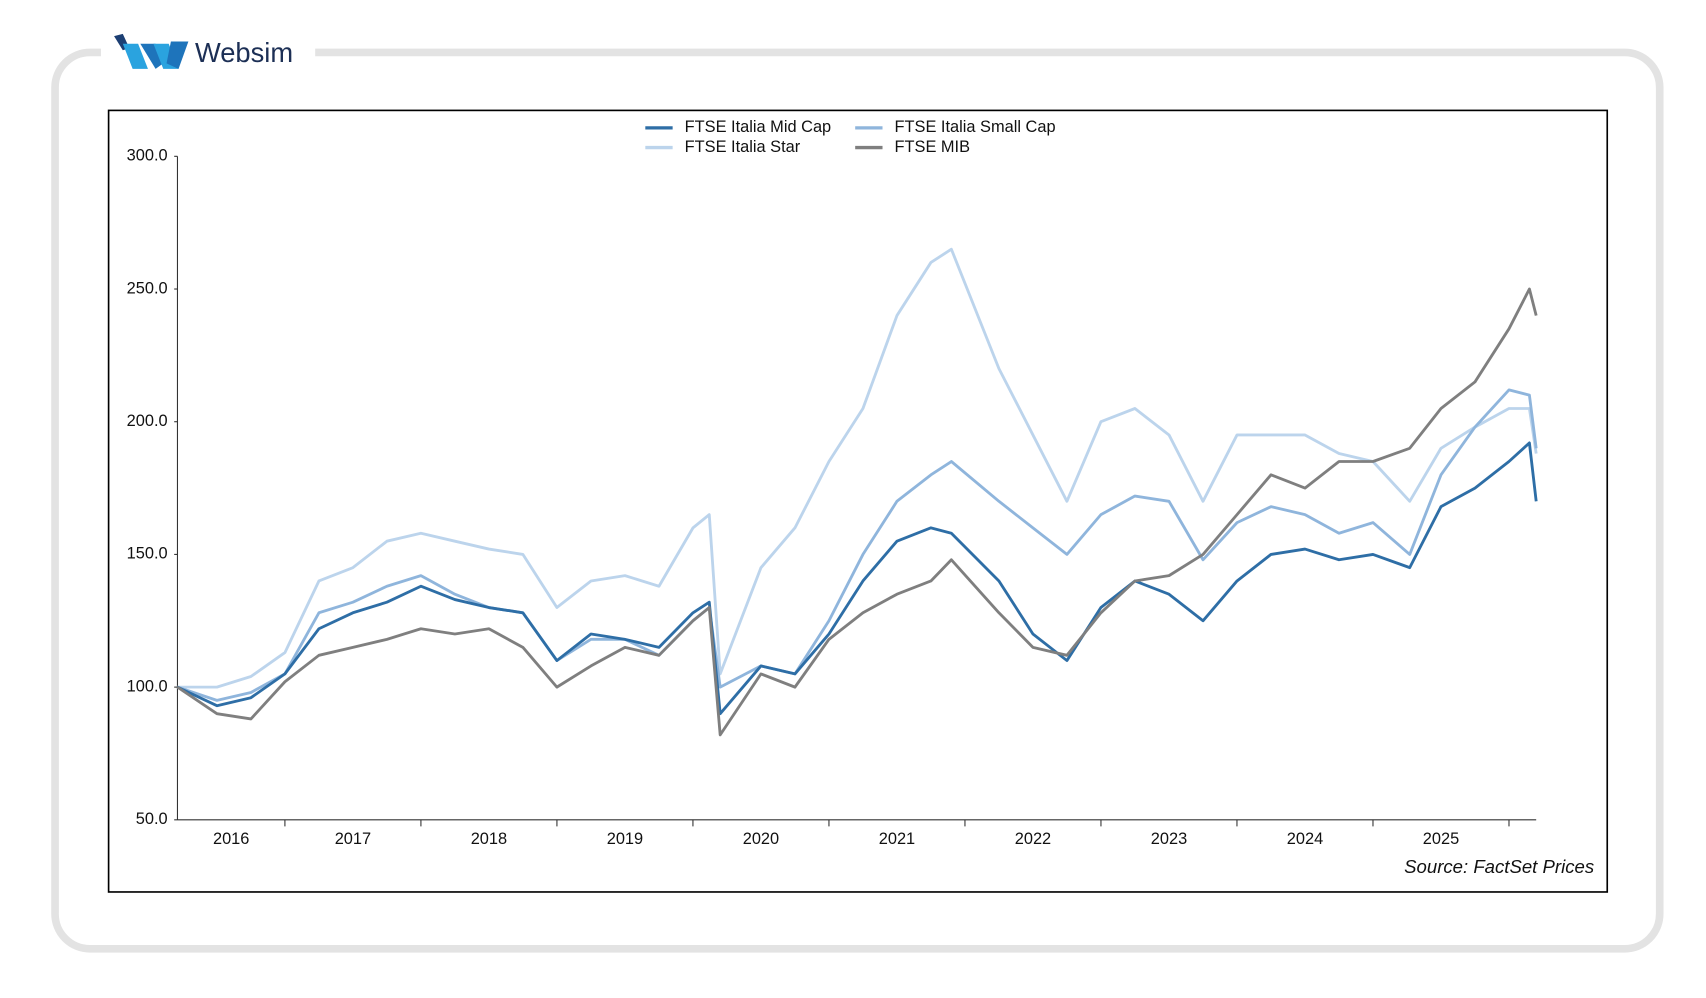 The width and height of the screenshot is (1706, 998). I want to click on y-tick-label: 200.0, so click(147, 421).